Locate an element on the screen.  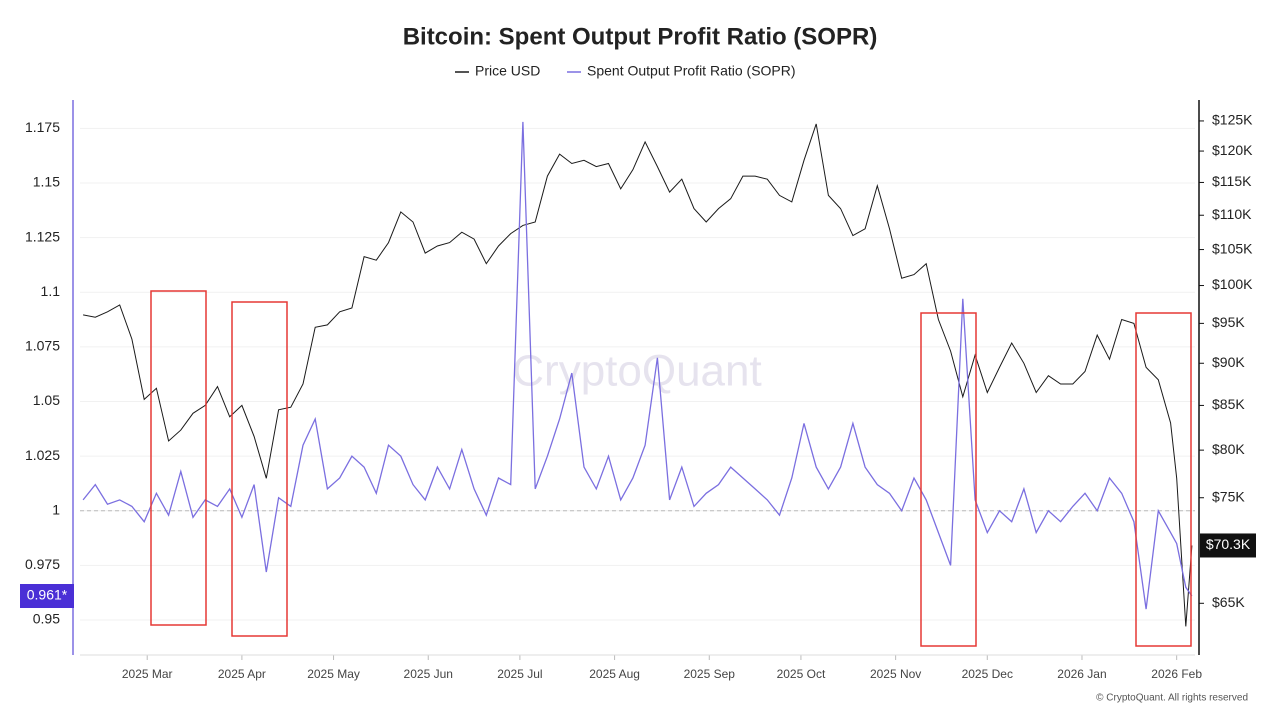
x-tick-label: 2025 Sep is located at coordinates (710, 674).